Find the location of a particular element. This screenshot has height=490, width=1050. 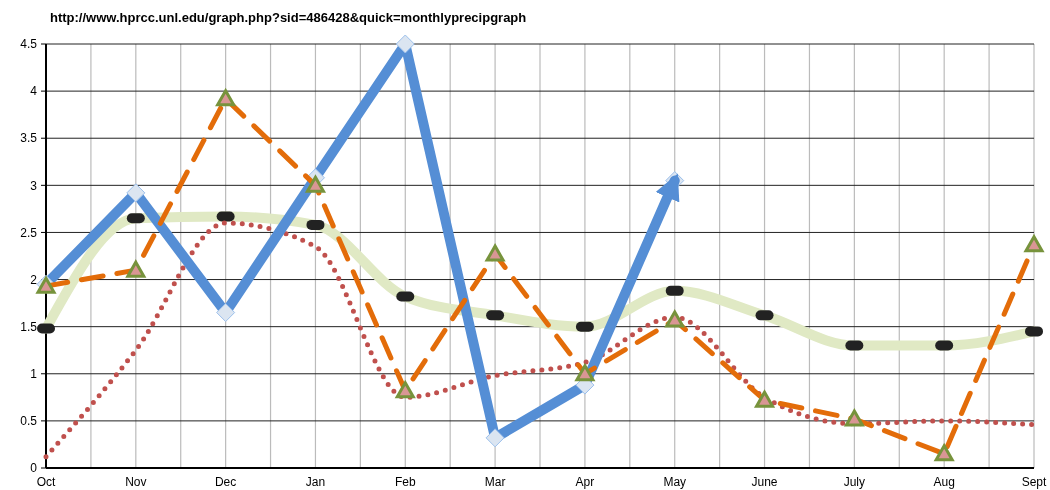

x-tick-label: Aug is located at coordinates (944, 482).